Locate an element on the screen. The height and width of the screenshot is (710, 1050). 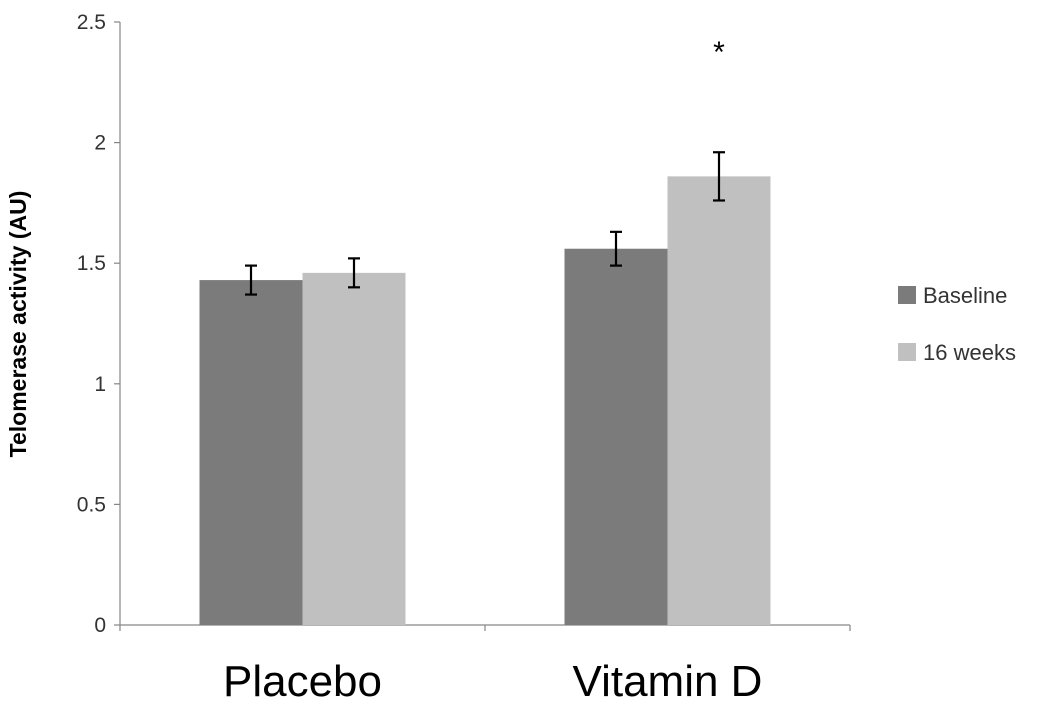
y-axis-title: Telomerase activity (AU) is located at coordinates (18, 324).